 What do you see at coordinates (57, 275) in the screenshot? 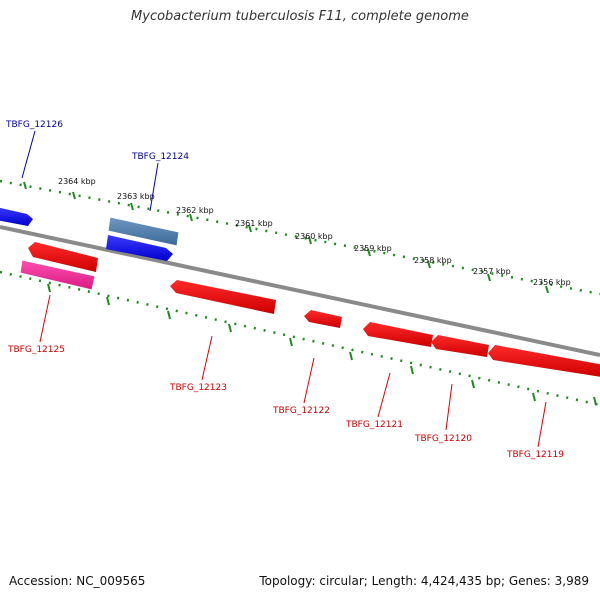
I see `feature-bar-reverse` at bounding box center [57, 275].